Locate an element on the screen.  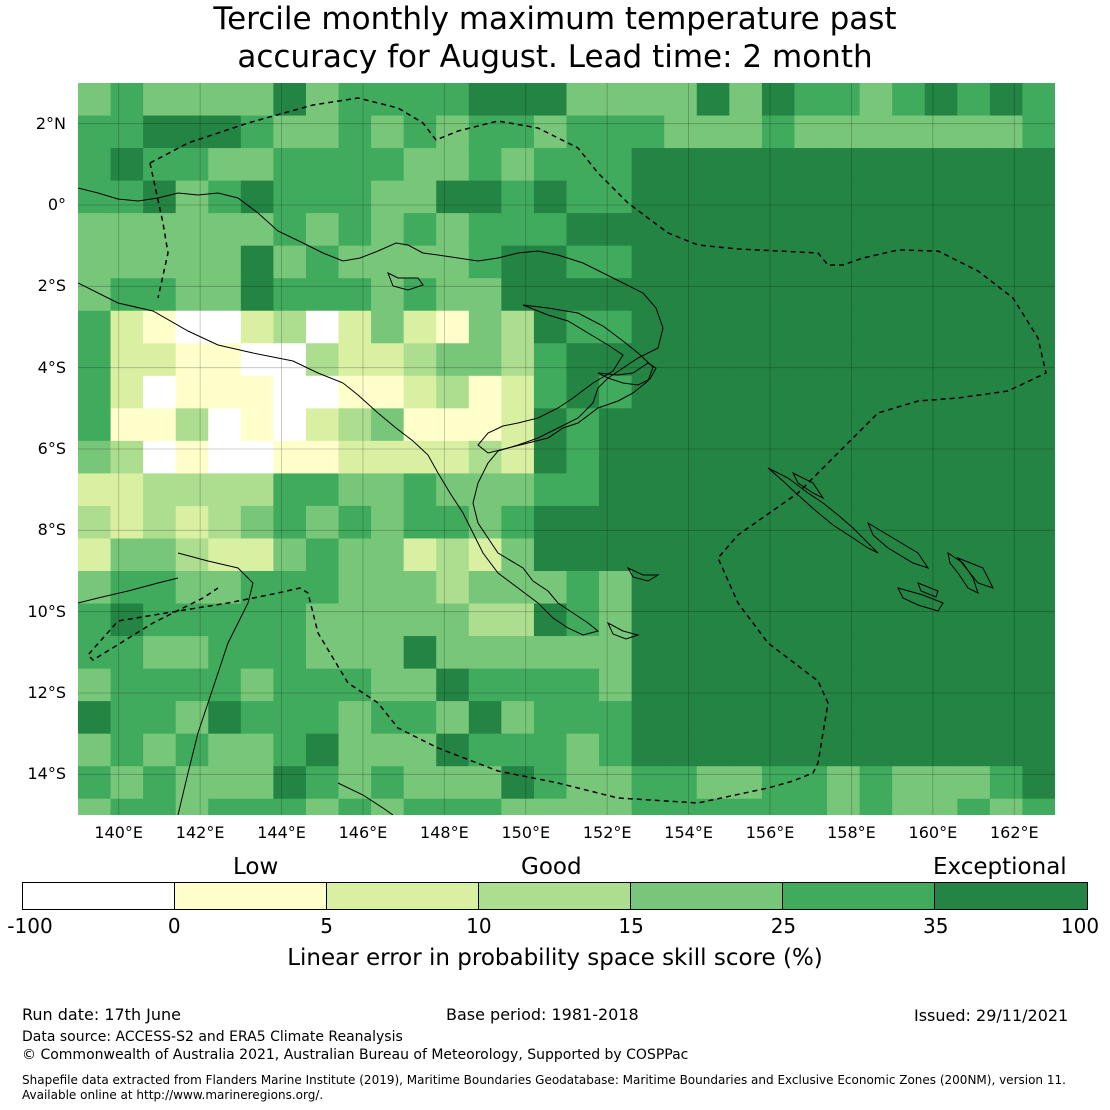
lat-label: 12°S is located at coordinates (46, 692).